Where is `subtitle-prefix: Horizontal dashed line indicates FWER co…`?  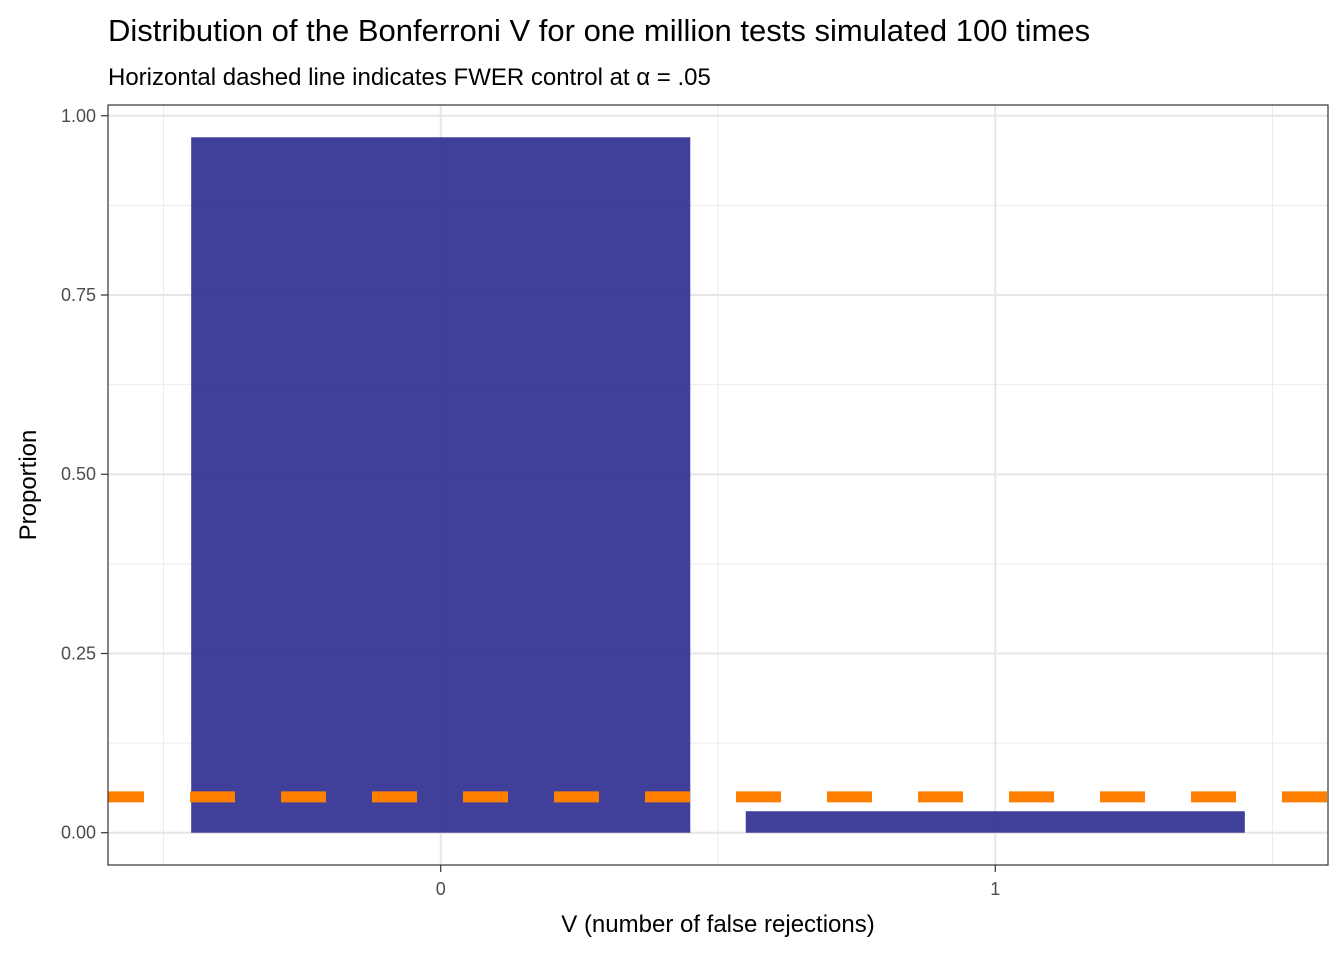
subtitle-prefix: Horizontal dashed line indicates FWER co… is located at coordinates (372, 77).